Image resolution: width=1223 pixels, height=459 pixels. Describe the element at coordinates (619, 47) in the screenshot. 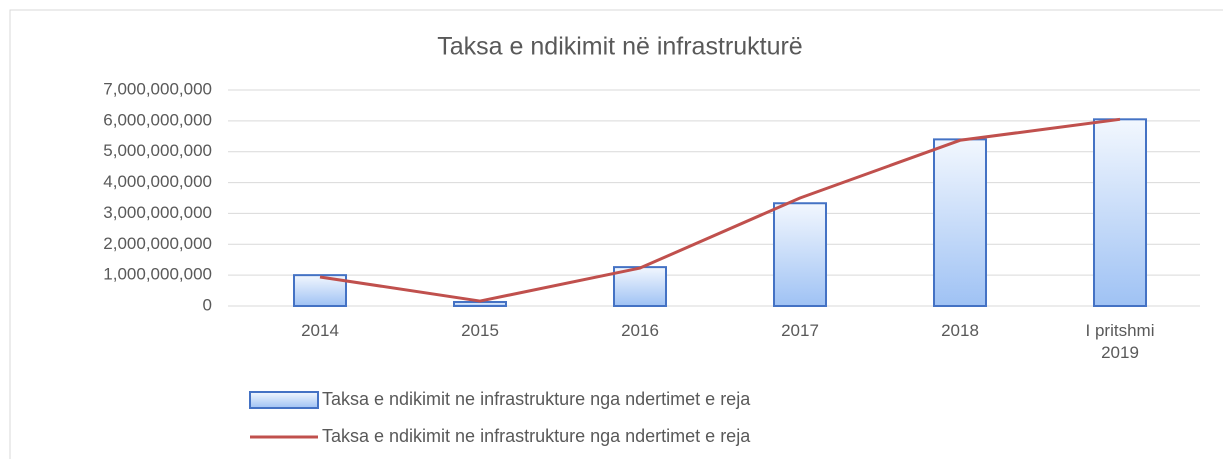

I see `chart-title: Taksa e ndikimit në infrastrukturë` at that location.